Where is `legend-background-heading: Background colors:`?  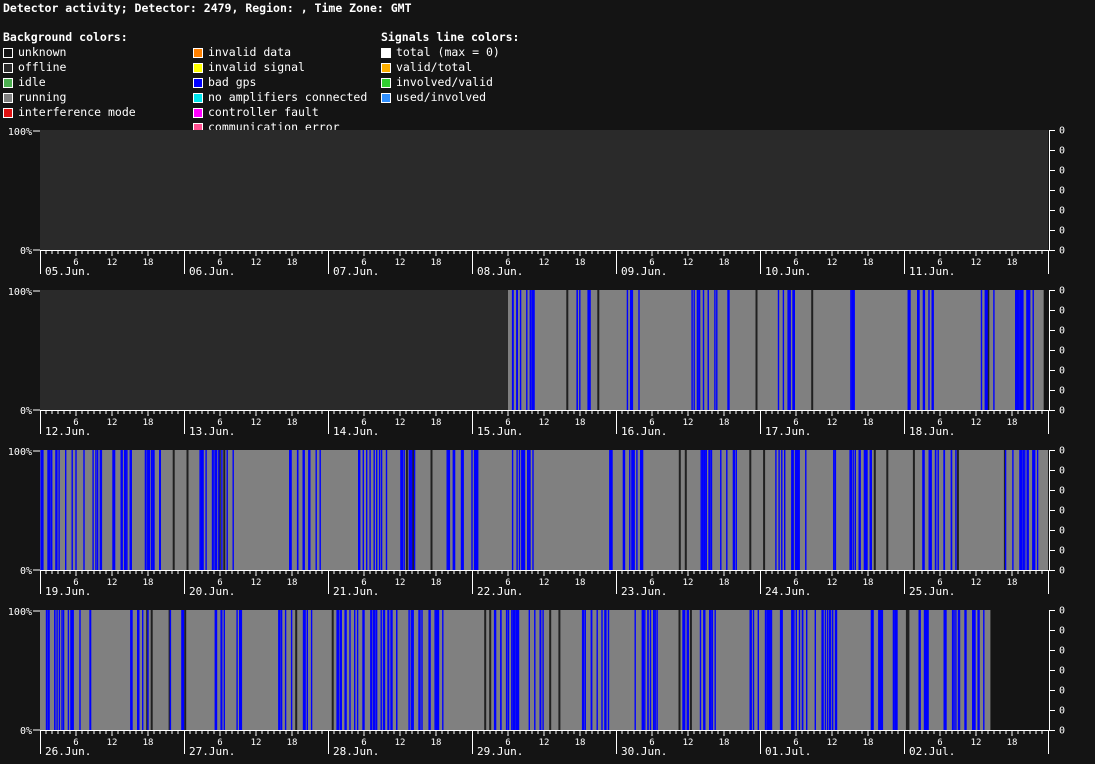
legend-background-heading: Background colors: is located at coordinates (65, 37).